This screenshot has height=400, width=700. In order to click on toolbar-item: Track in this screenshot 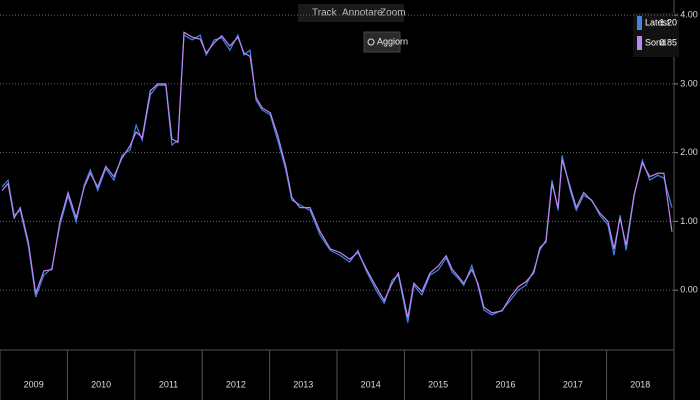, I will do `click(325, 13)`.